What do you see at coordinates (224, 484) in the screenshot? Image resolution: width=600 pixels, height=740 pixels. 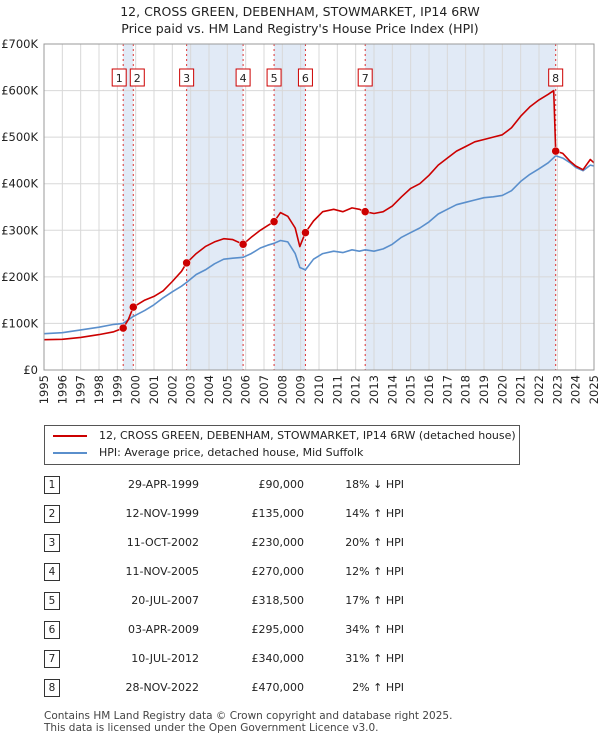 I see `table-row: 1 29-APR-1999 £90,000 18% ↓ HPI` at bounding box center [224, 484].